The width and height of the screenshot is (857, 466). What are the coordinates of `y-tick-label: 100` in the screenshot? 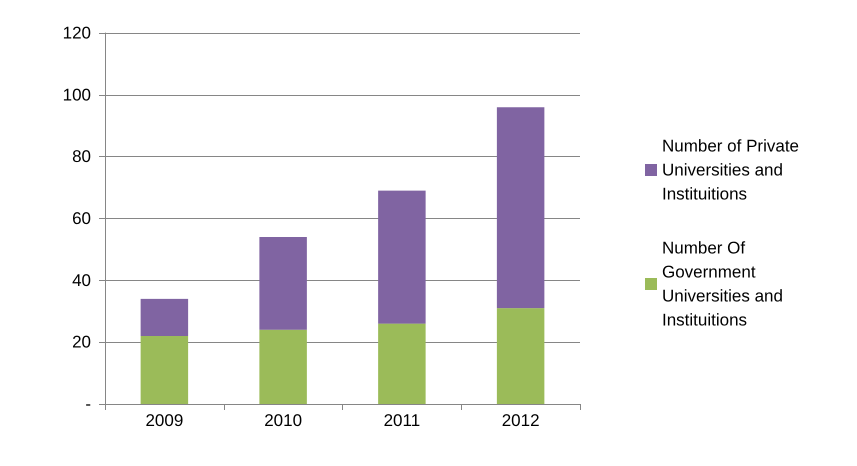 It's located at (76, 94).